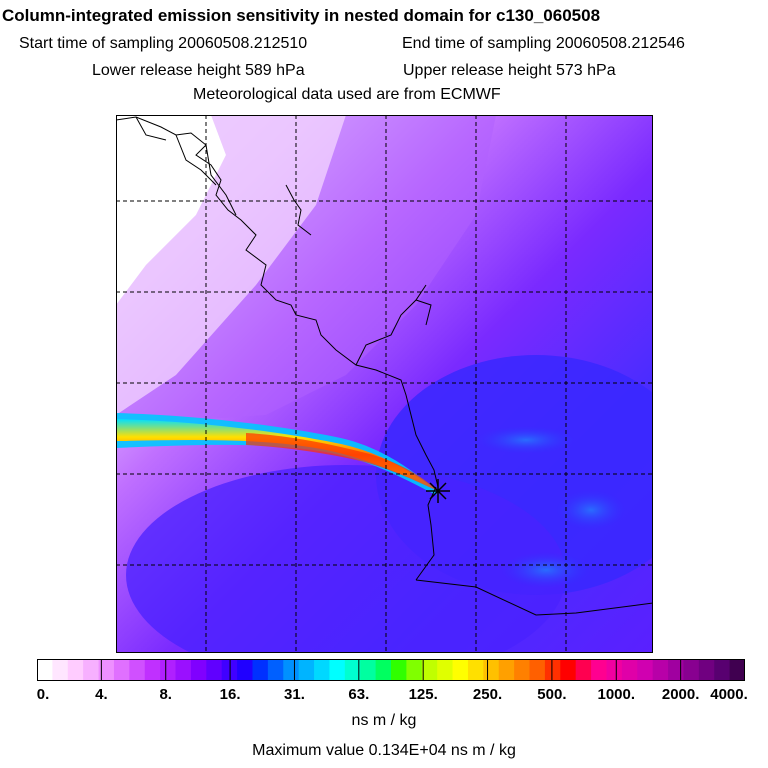 This screenshot has width=768, height=768. What do you see at coordinates (552, 694) in the screenshot?
I see `colorbar-tick-label: 500.` at bounding box center [552, 694].